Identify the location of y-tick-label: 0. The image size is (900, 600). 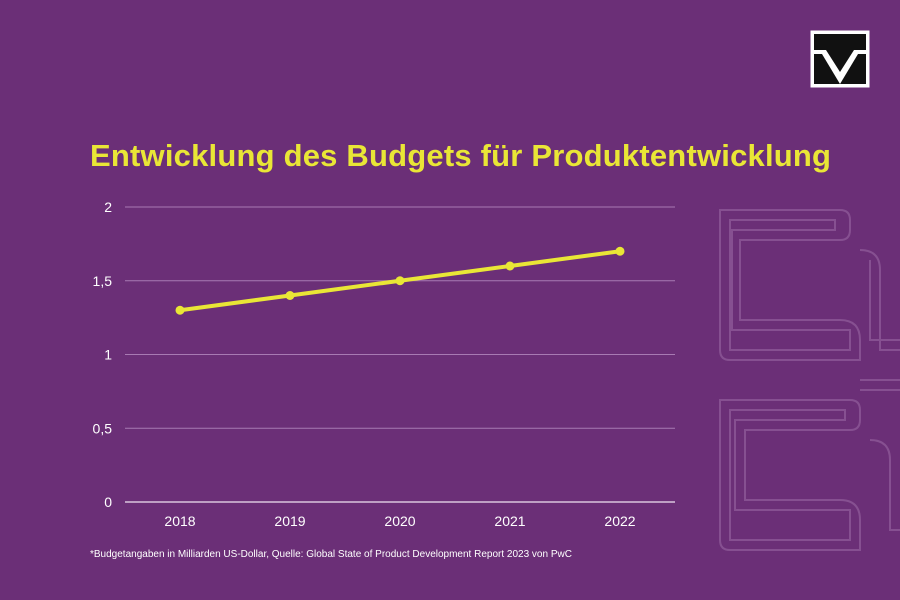
(108, 502).